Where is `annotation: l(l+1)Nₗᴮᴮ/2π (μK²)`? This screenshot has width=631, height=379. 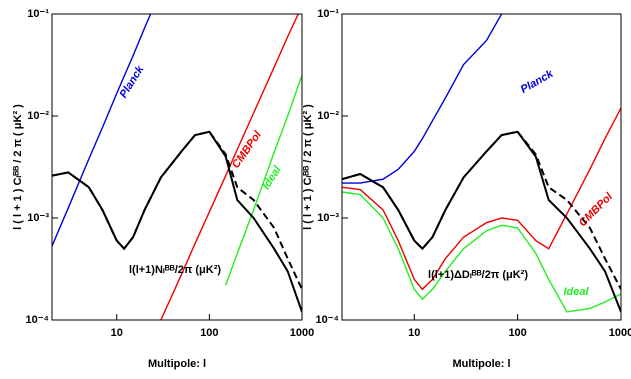 annotation: l(l+1)Nₗᴮᴮ/2π (μK²) is located at coordinates (175, 270).